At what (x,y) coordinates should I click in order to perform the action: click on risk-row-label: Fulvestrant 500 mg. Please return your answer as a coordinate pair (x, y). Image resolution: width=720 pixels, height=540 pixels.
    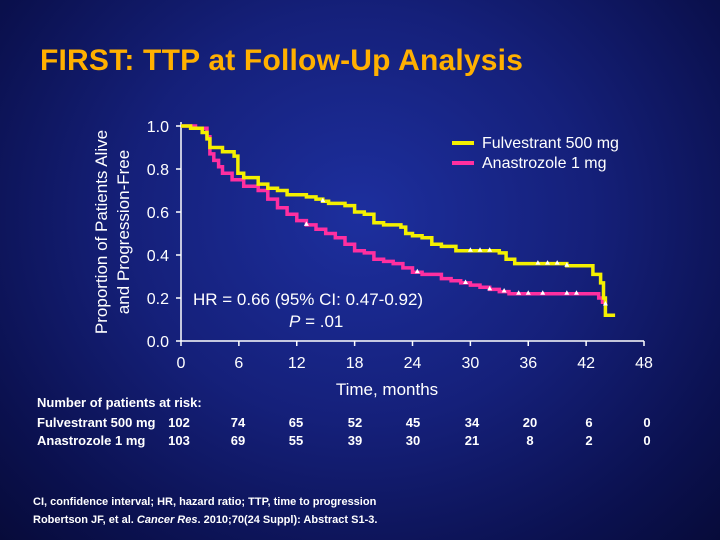
    Looking at the image, I should click on (96, 422).